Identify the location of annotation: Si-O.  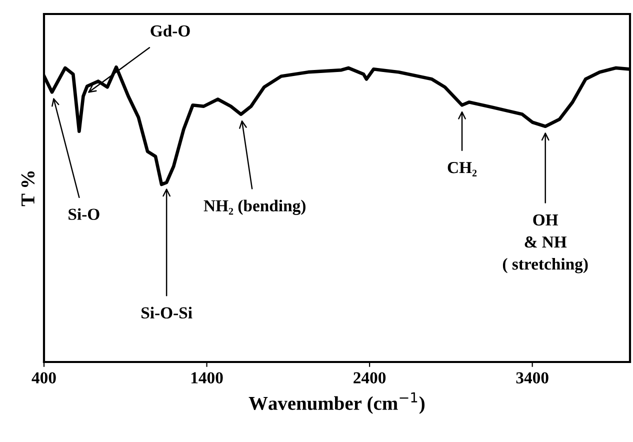
(84, 214).